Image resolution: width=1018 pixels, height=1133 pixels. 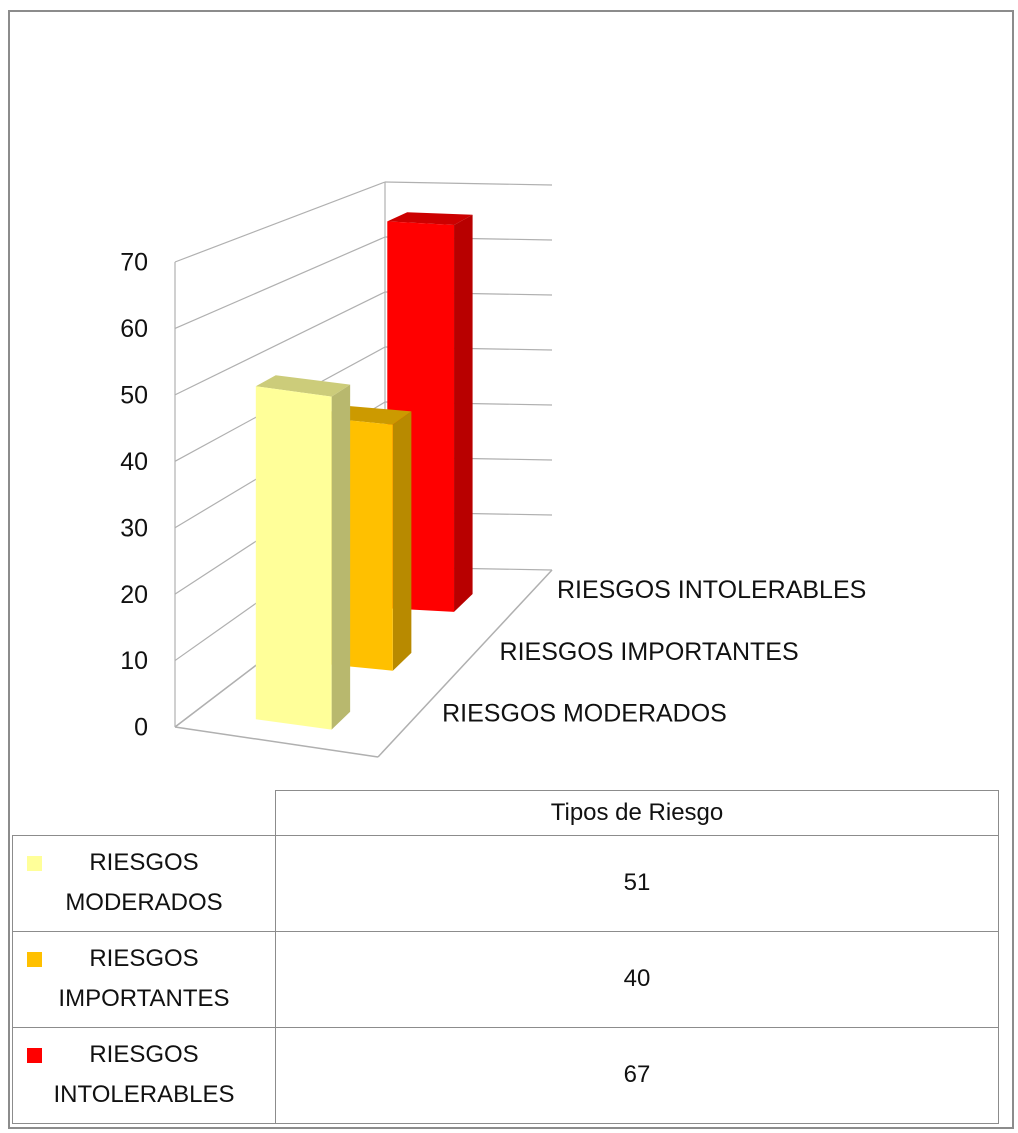 I want to click on table-header-row: Tipos de Riesgo, so click(x=506, y=813).